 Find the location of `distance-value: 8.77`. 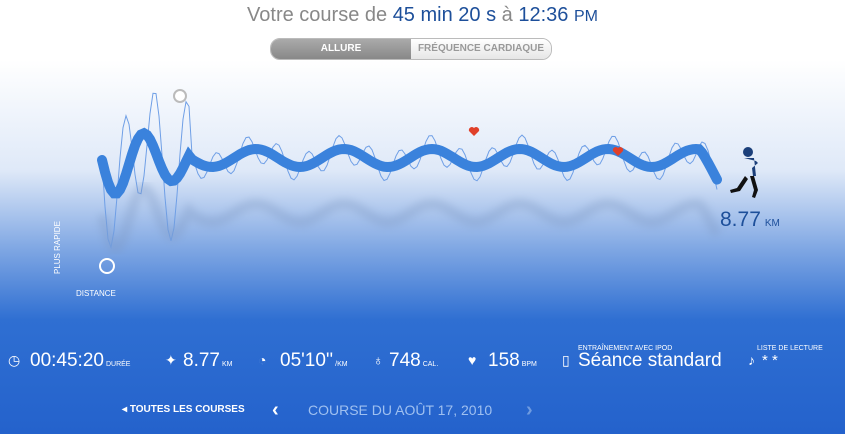

distance-value: 8.77 is located at coordinates (740, 219).